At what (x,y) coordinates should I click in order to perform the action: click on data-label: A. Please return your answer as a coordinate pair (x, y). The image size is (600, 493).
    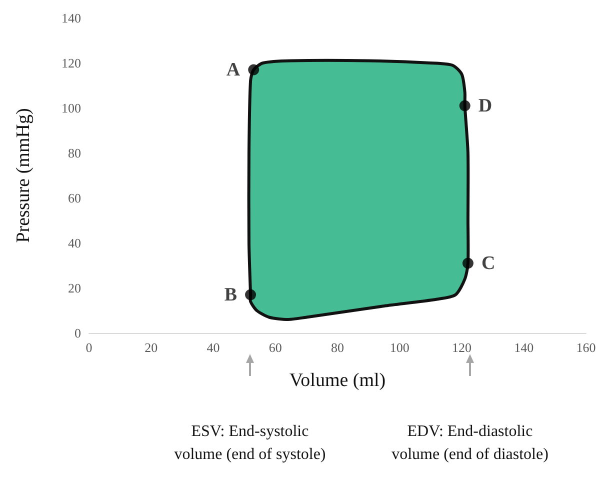
    Looking at the image, I should click on (233, 69).